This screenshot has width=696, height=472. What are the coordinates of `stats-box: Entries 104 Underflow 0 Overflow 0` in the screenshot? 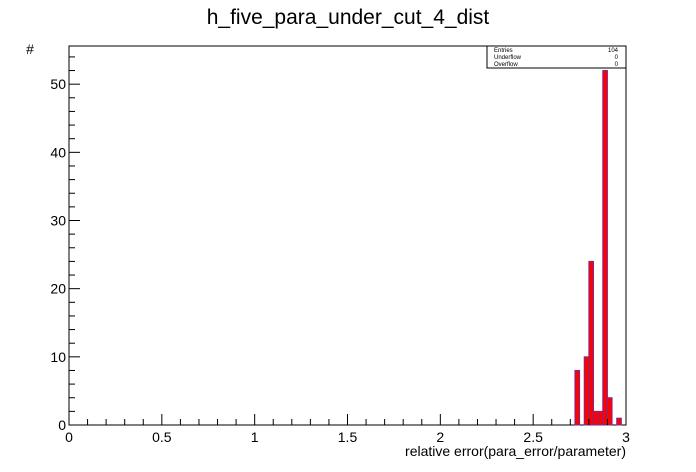 It's located at (556, 57).